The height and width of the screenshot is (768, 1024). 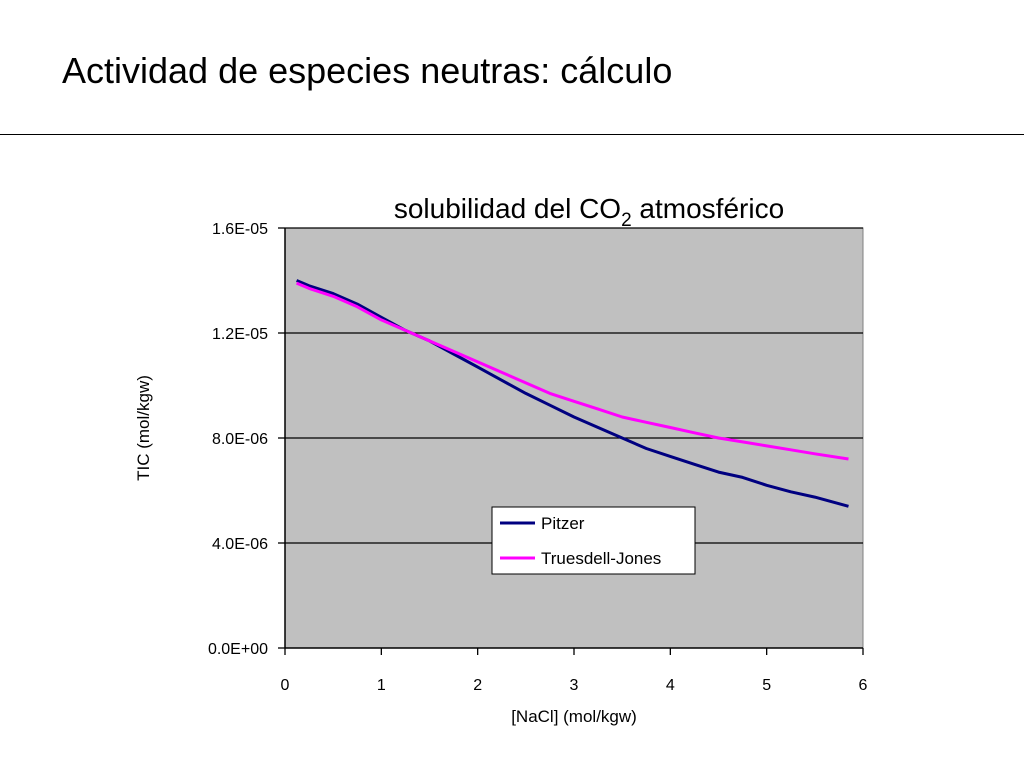 I want to click on x-axis-label: [NaCl] (mol/kgw), so click(x=574, y=716).